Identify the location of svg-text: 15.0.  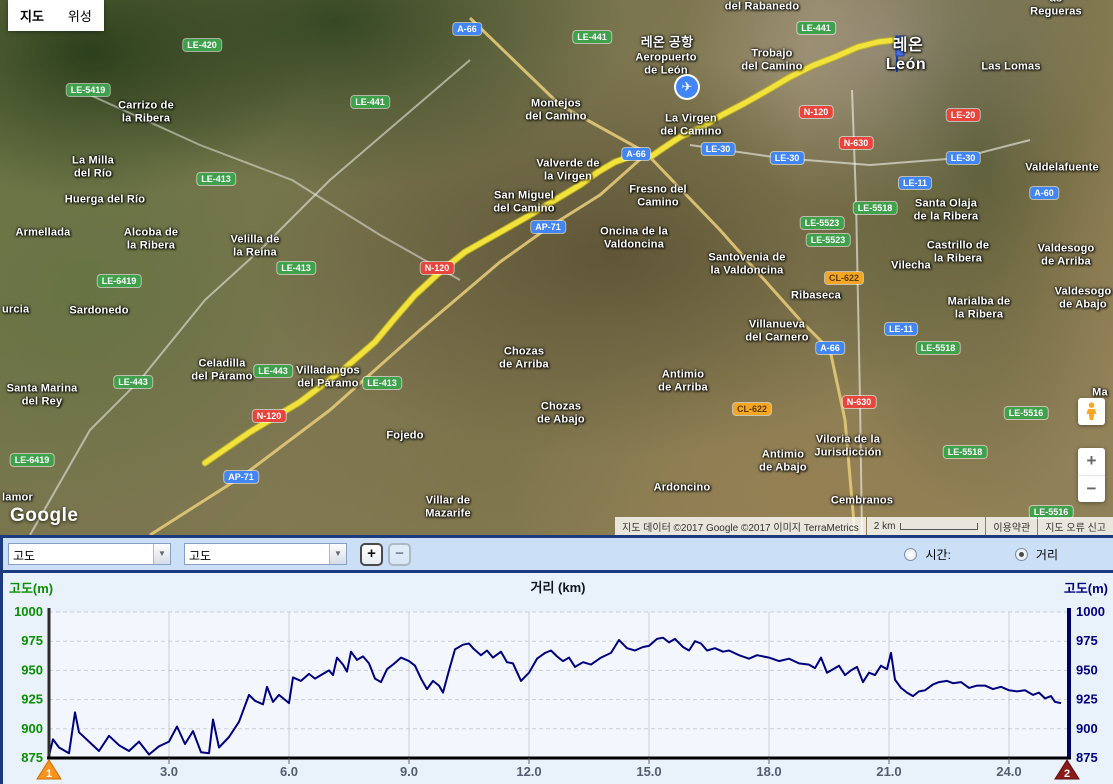
(648, 771).